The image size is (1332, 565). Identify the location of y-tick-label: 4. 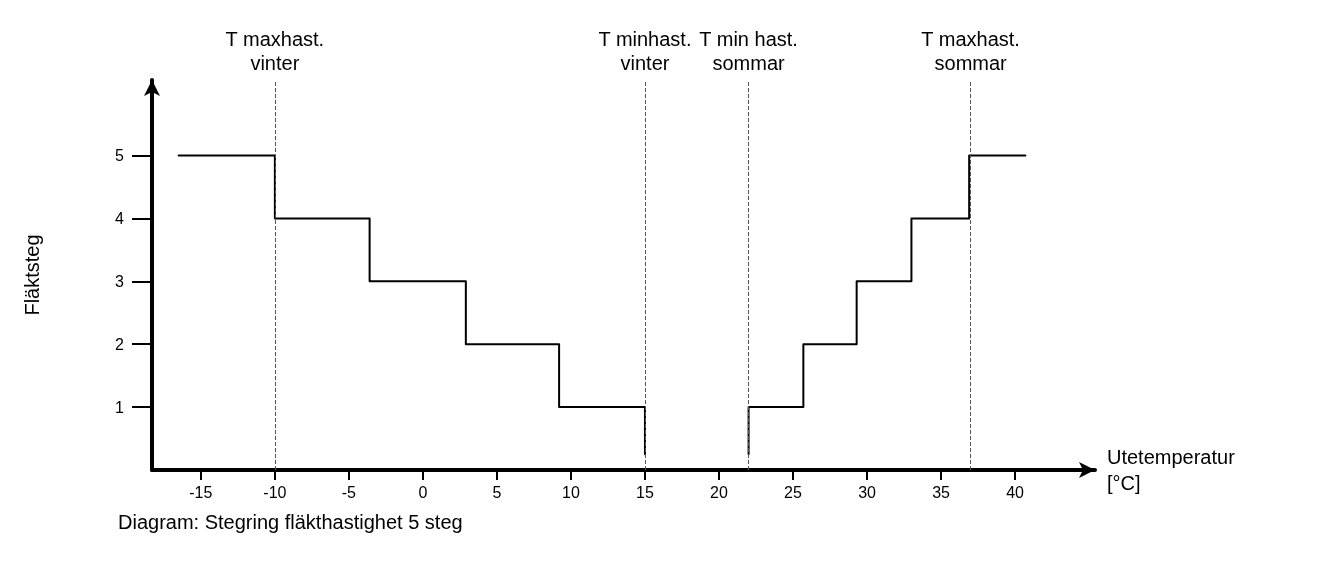
(120, 218).